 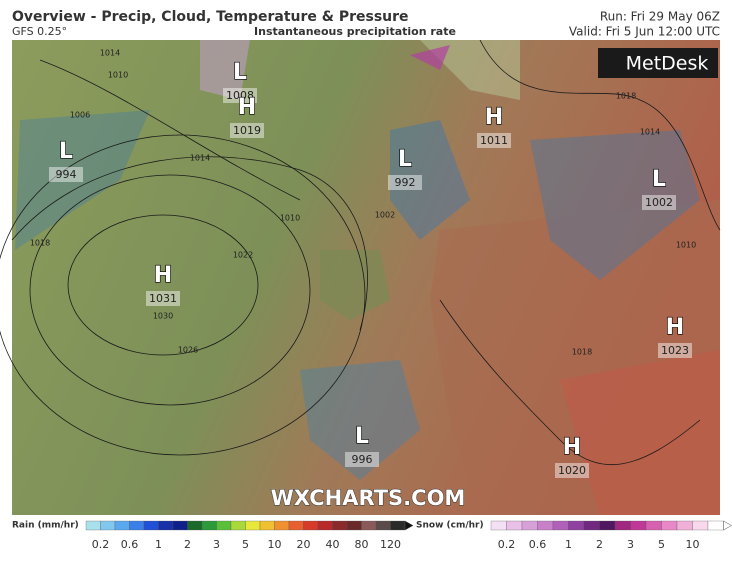 What do you see at coordinates (163, 316) in the screenshot?
I see `isobar-label: 1030` at bounding box center [163, 316].